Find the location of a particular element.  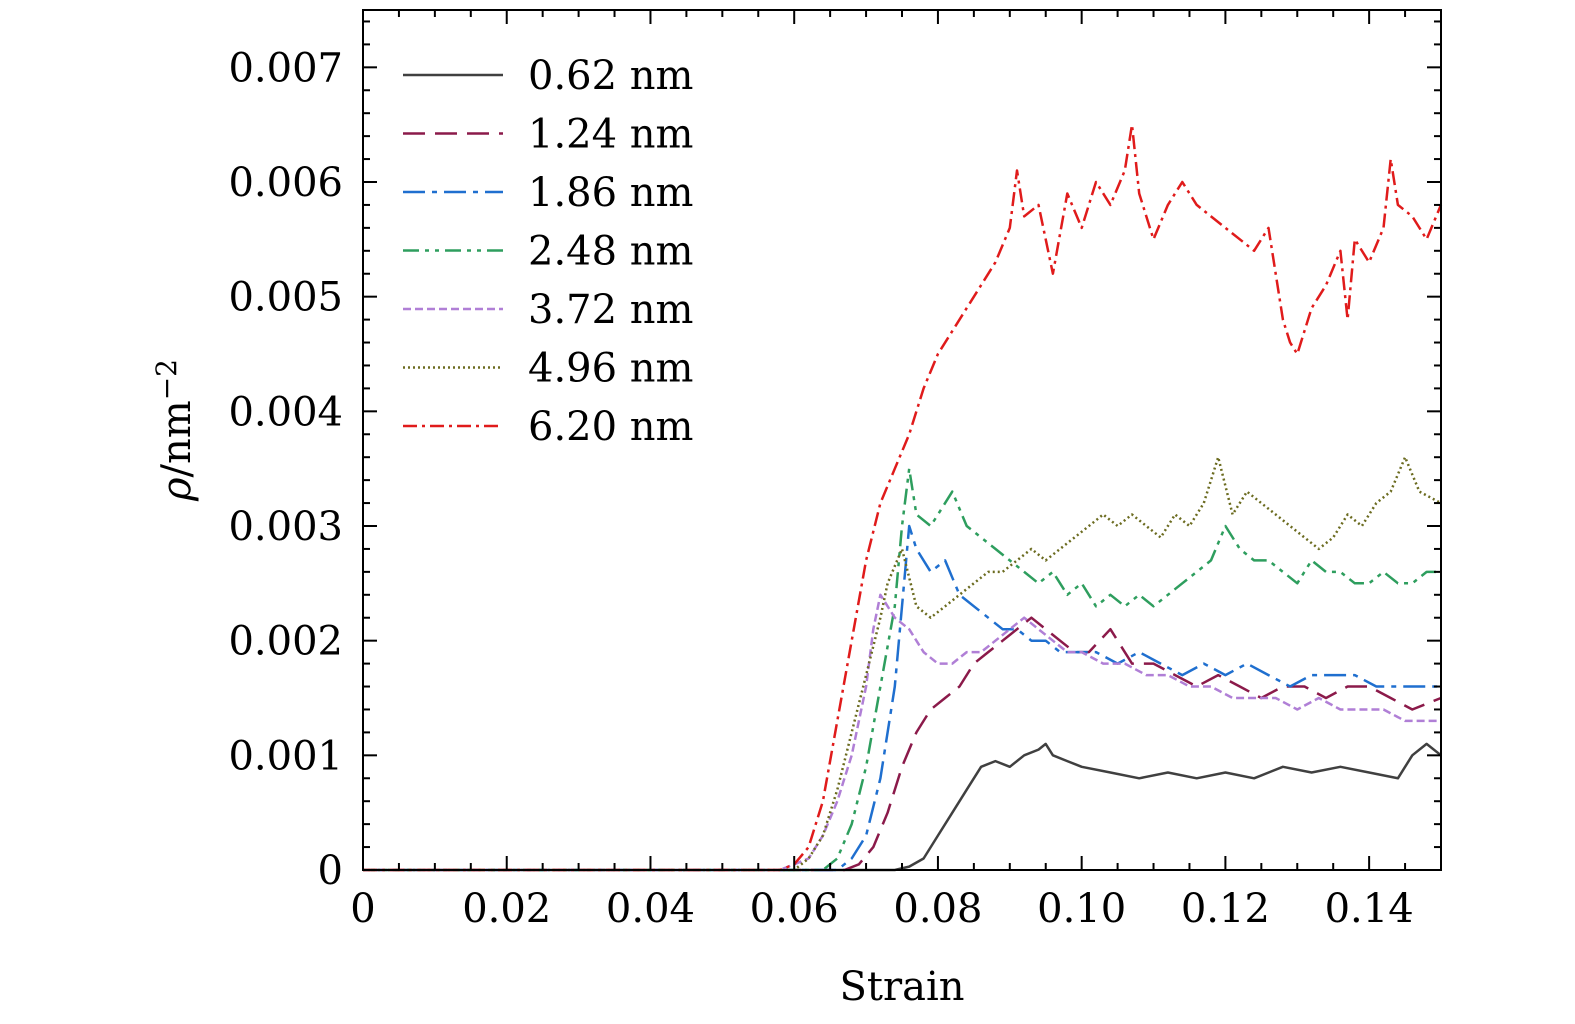

legend-label: 1.86 nm is located at coordinates (610, 193).